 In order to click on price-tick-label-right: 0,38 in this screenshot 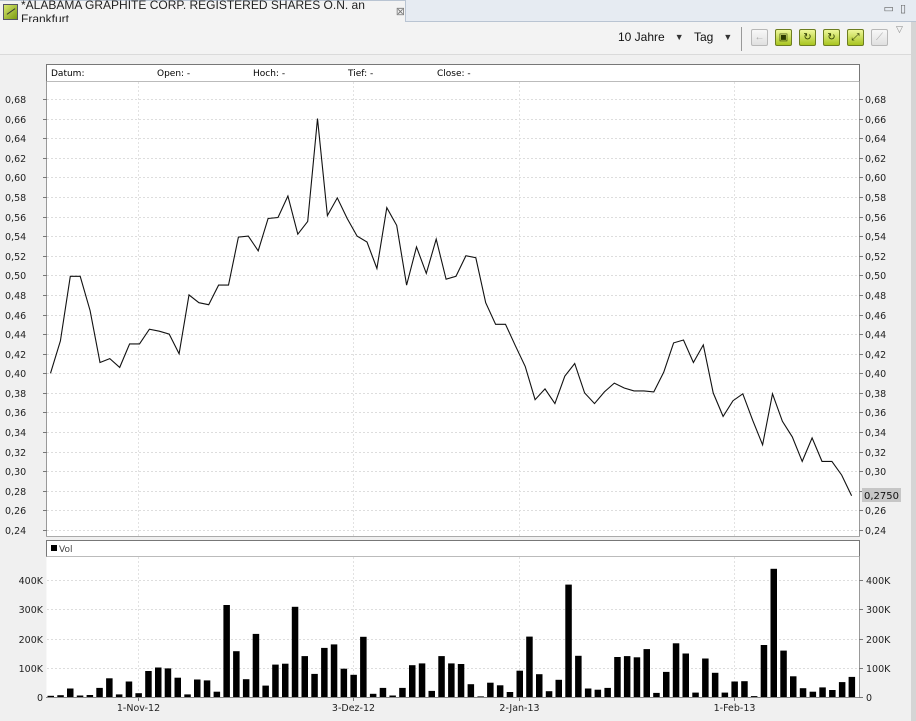, I will do `click(875, 394)`.